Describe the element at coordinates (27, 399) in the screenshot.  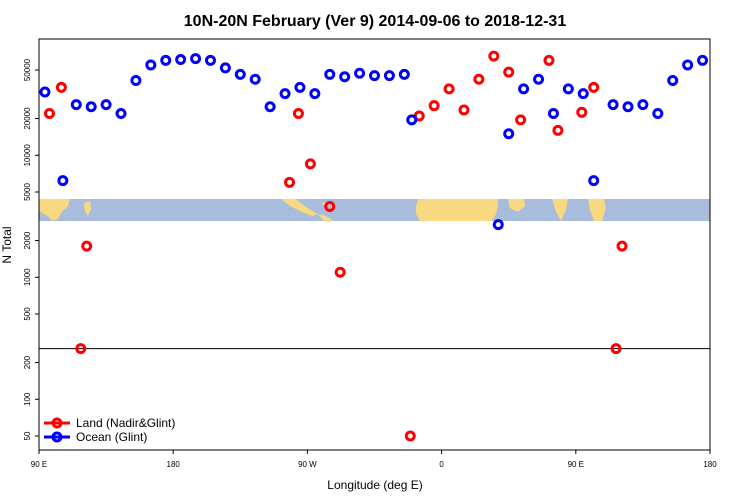
I see `y-tick-label: 100` at that location.